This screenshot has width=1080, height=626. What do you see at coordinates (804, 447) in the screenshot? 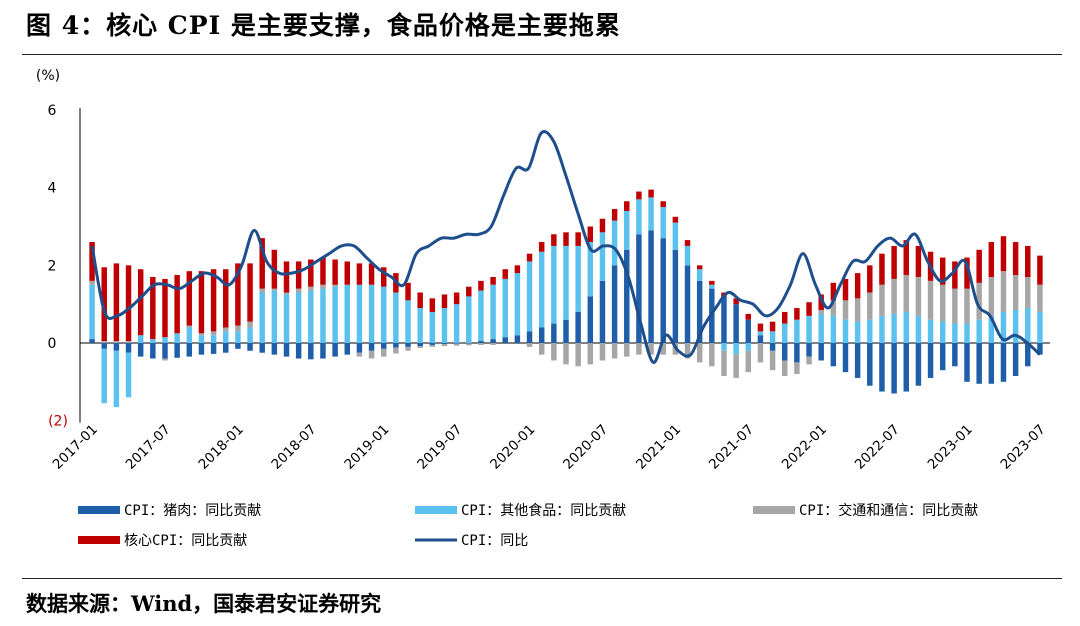
I see `x-tick-label: 2022-01` at bounding box center [804, 447].